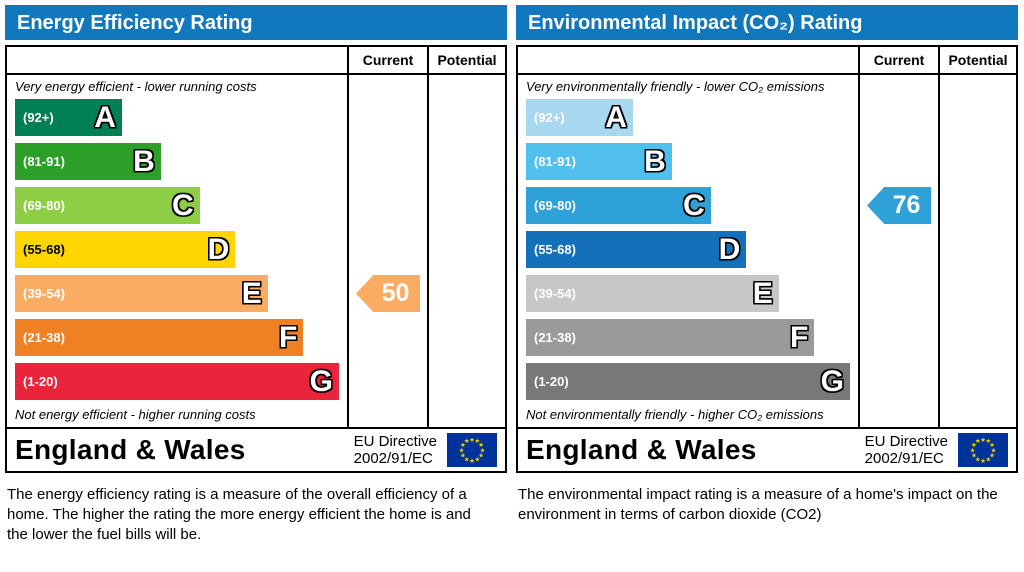 The height and width of the screenshot is (572, 1024). I want to click on band-letter: A, so click(105, 117).